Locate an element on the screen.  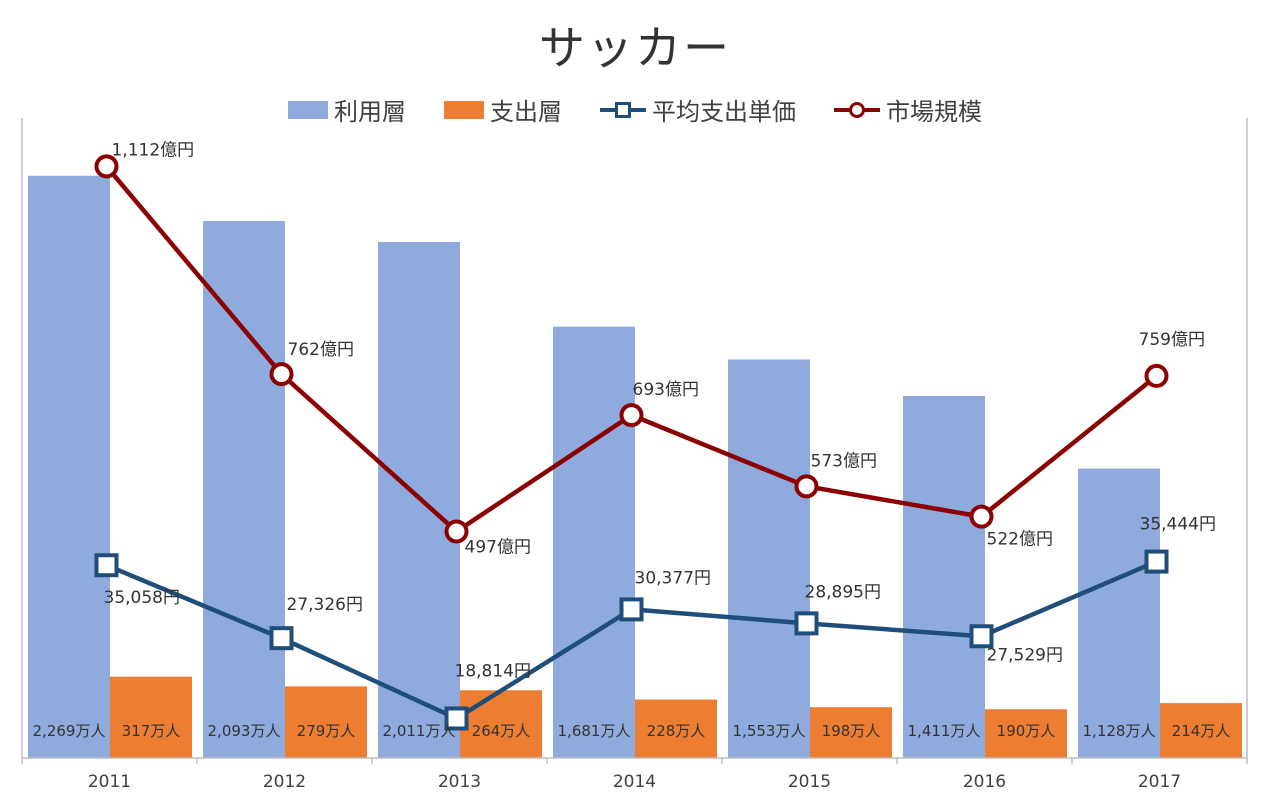
spending-bar-2011 is located at coordinates (151, 717).